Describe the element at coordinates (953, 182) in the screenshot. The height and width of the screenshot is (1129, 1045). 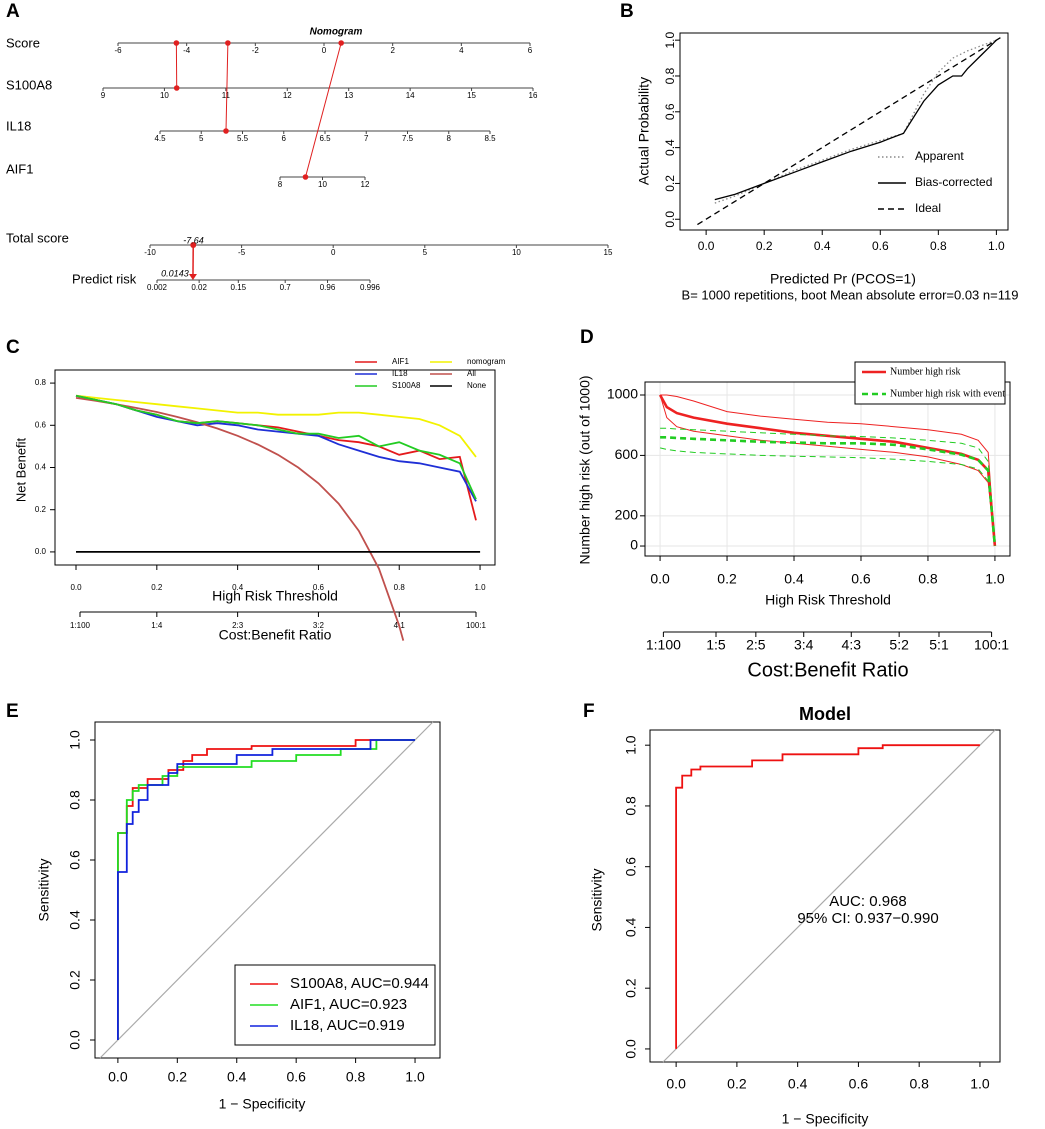
I see `legend-label: Bias-corrected` at that location.